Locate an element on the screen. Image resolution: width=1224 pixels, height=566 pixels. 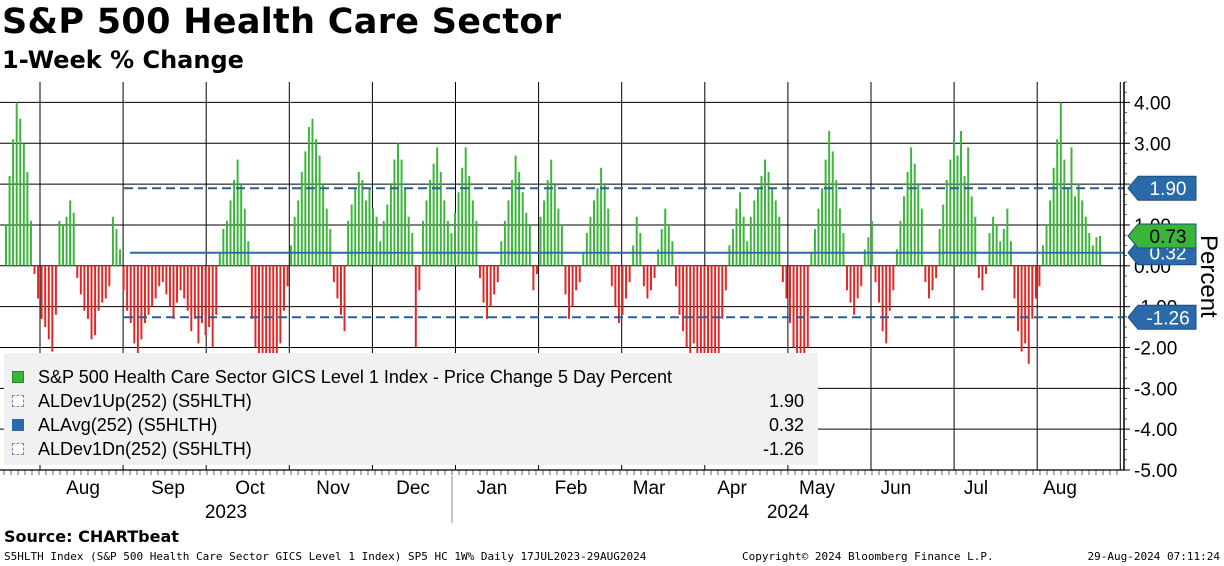
dev-down-value-tag: -1.26 is located at coordinates (1162, 317).